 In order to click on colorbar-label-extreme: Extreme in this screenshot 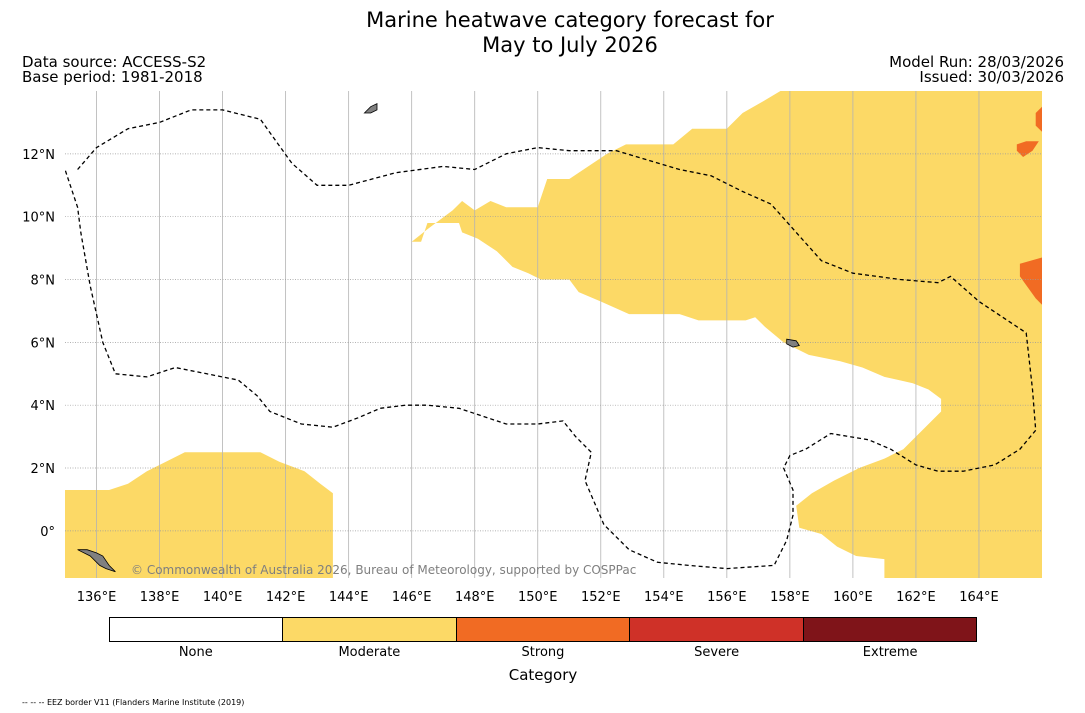, I will do `click(890, 652)`.